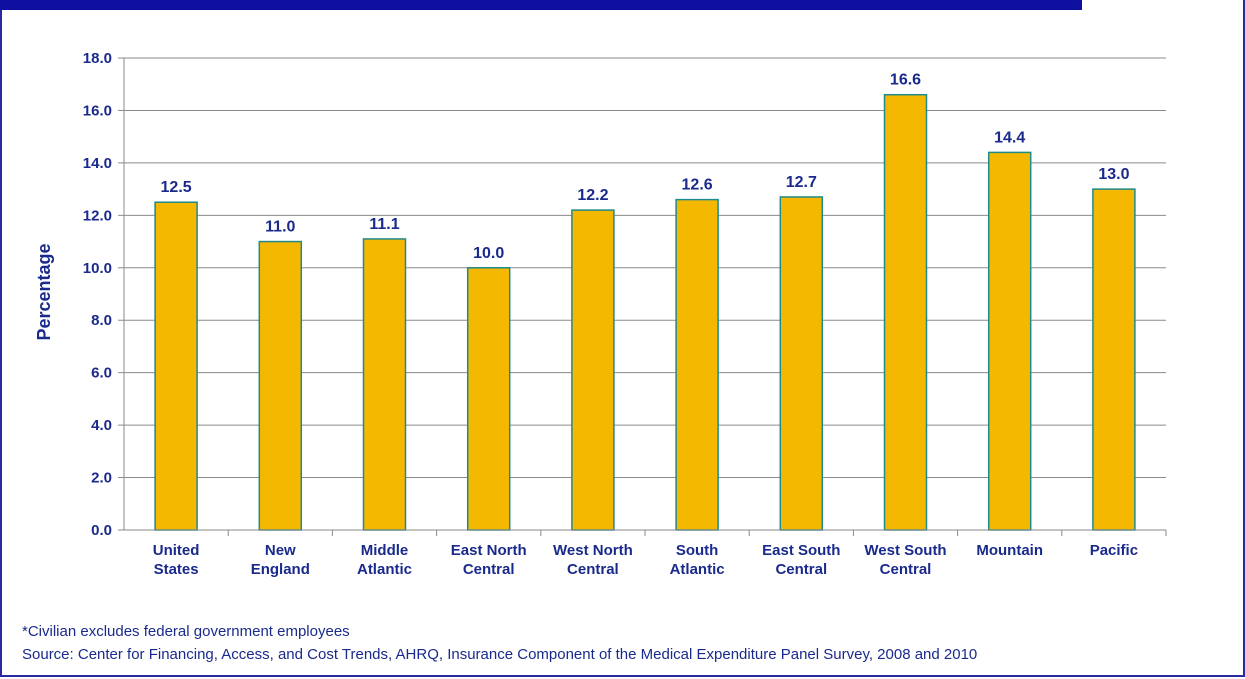  What do you see at coordinates (1113, 174) in the screenshot?
I see `data-label: 13.0` at bounding box center [1113, 174].